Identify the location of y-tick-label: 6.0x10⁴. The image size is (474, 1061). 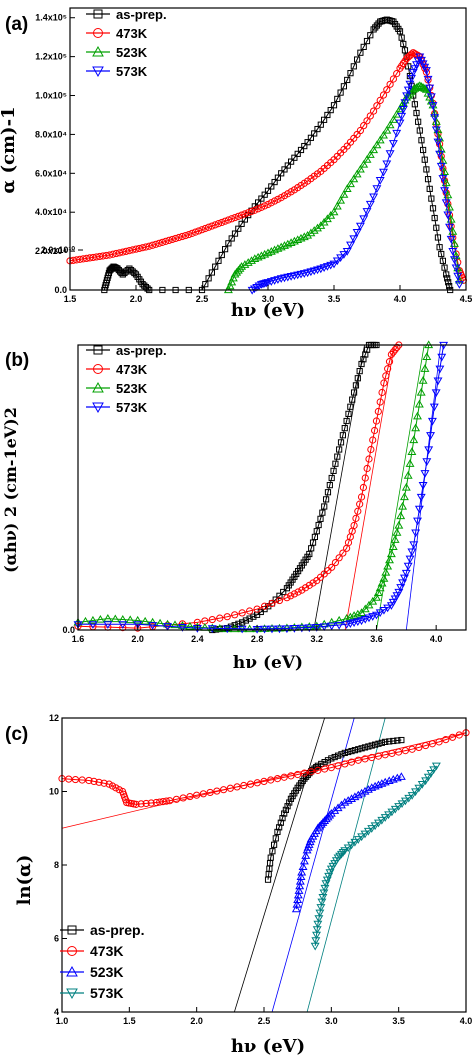
(51, 173).